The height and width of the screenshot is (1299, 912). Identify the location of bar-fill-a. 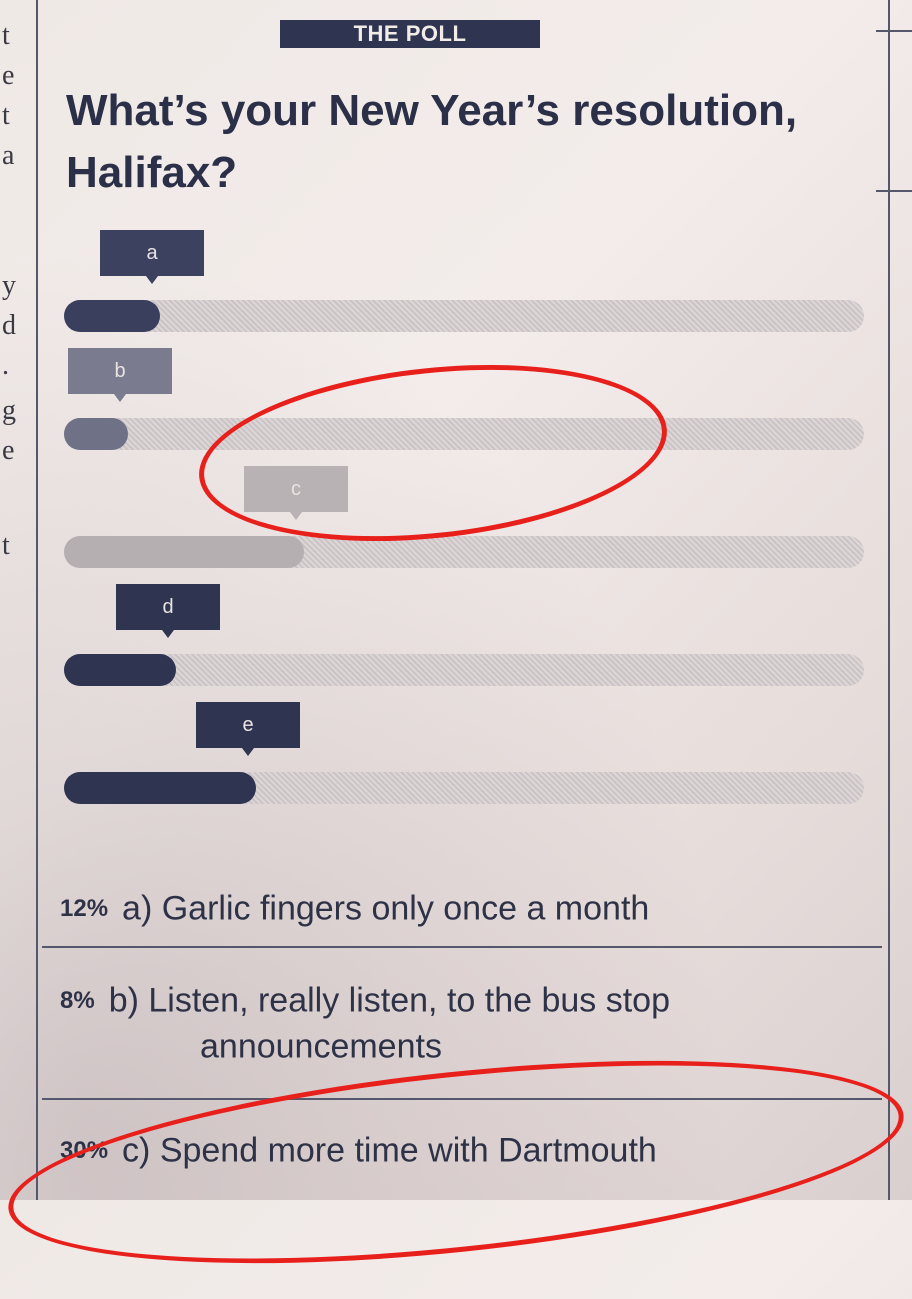
(112, 316).